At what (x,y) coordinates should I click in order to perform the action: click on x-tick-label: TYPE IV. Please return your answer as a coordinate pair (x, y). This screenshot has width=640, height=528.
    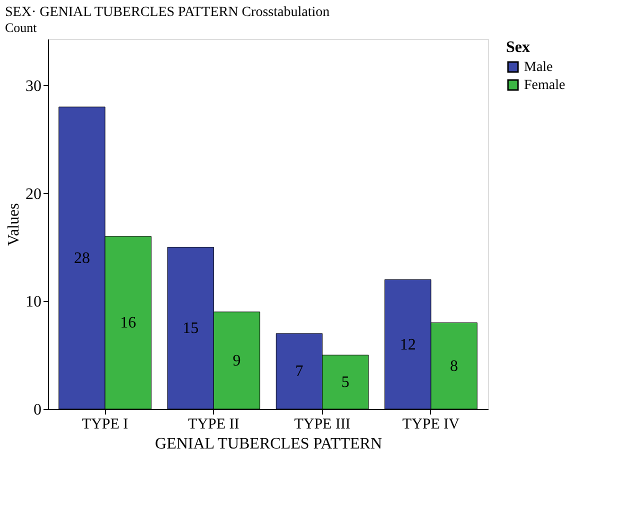
    Looking at the image, I should click on (431, 424).